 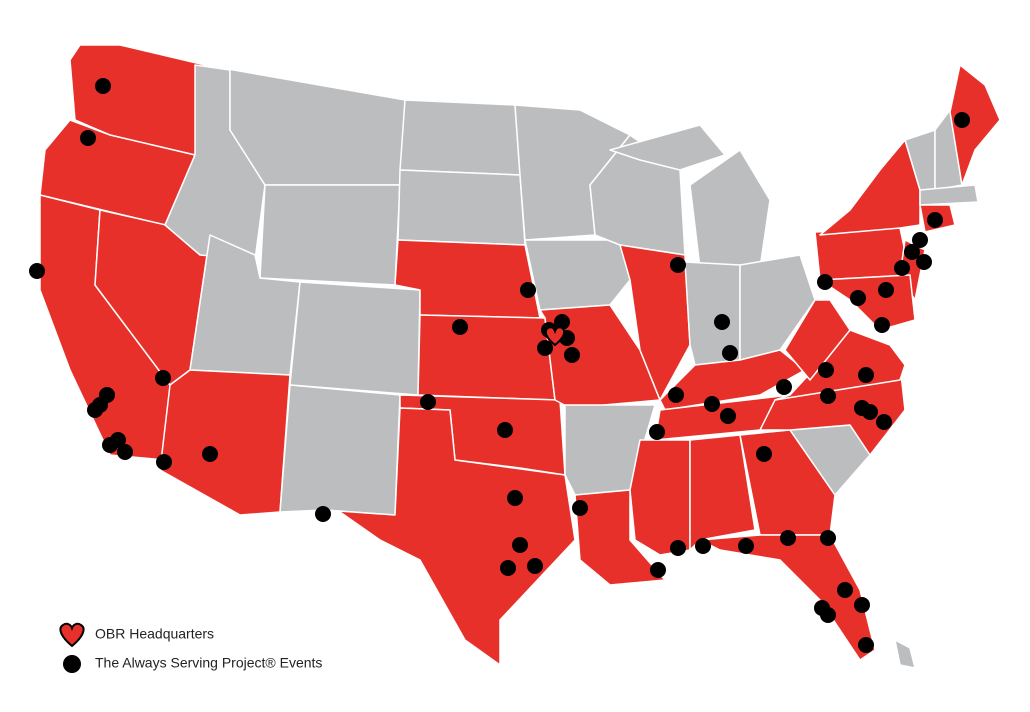 I want to click on hq-marker, so click(x=555, y=336).